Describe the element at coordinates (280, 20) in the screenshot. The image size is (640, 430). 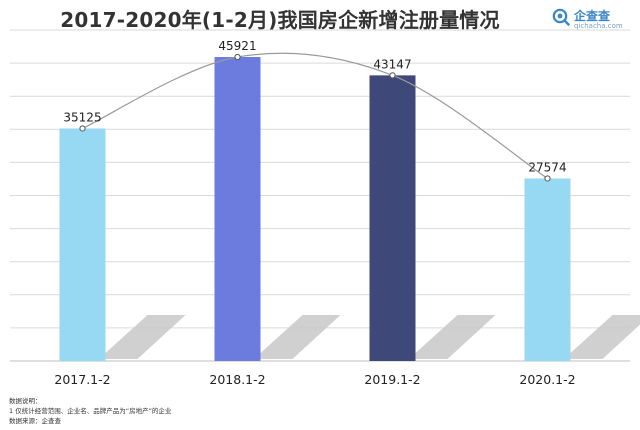
I see `chart-title: 2017-2020年(1-2月)我国房企新增注册量情况` at that location.